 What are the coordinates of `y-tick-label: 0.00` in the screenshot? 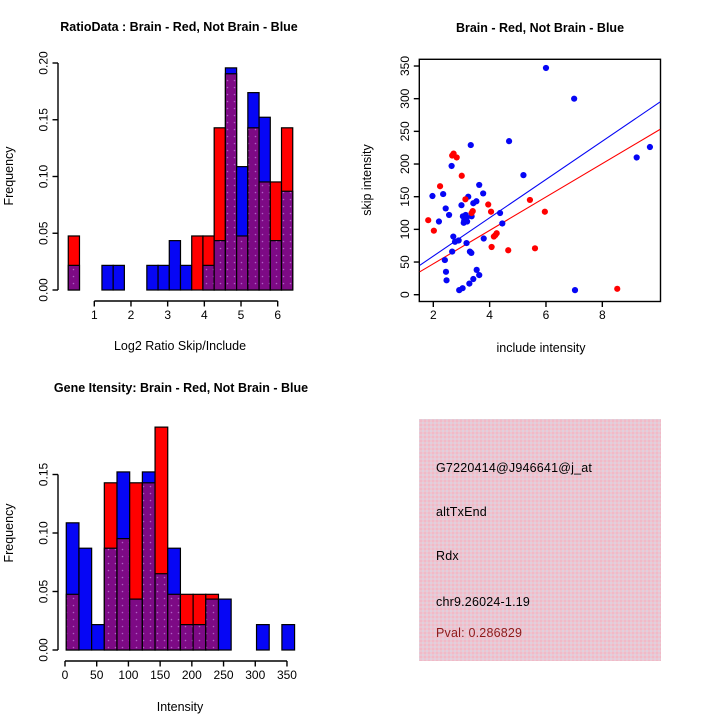 It's located at (44, 650).